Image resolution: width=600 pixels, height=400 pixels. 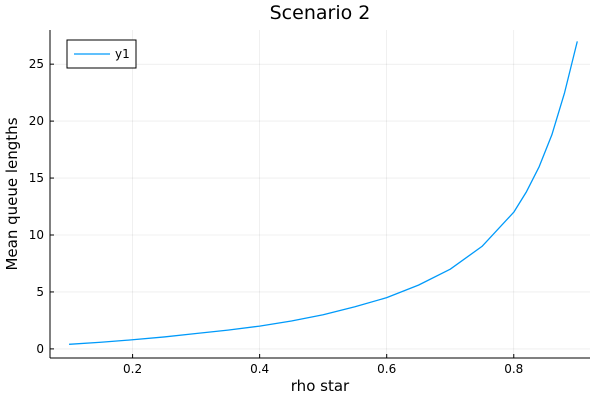 What do you see at coordinates (36, 64) in the screenshot?
I see `y-tick-label: 25` at bounding box center [36, 64].